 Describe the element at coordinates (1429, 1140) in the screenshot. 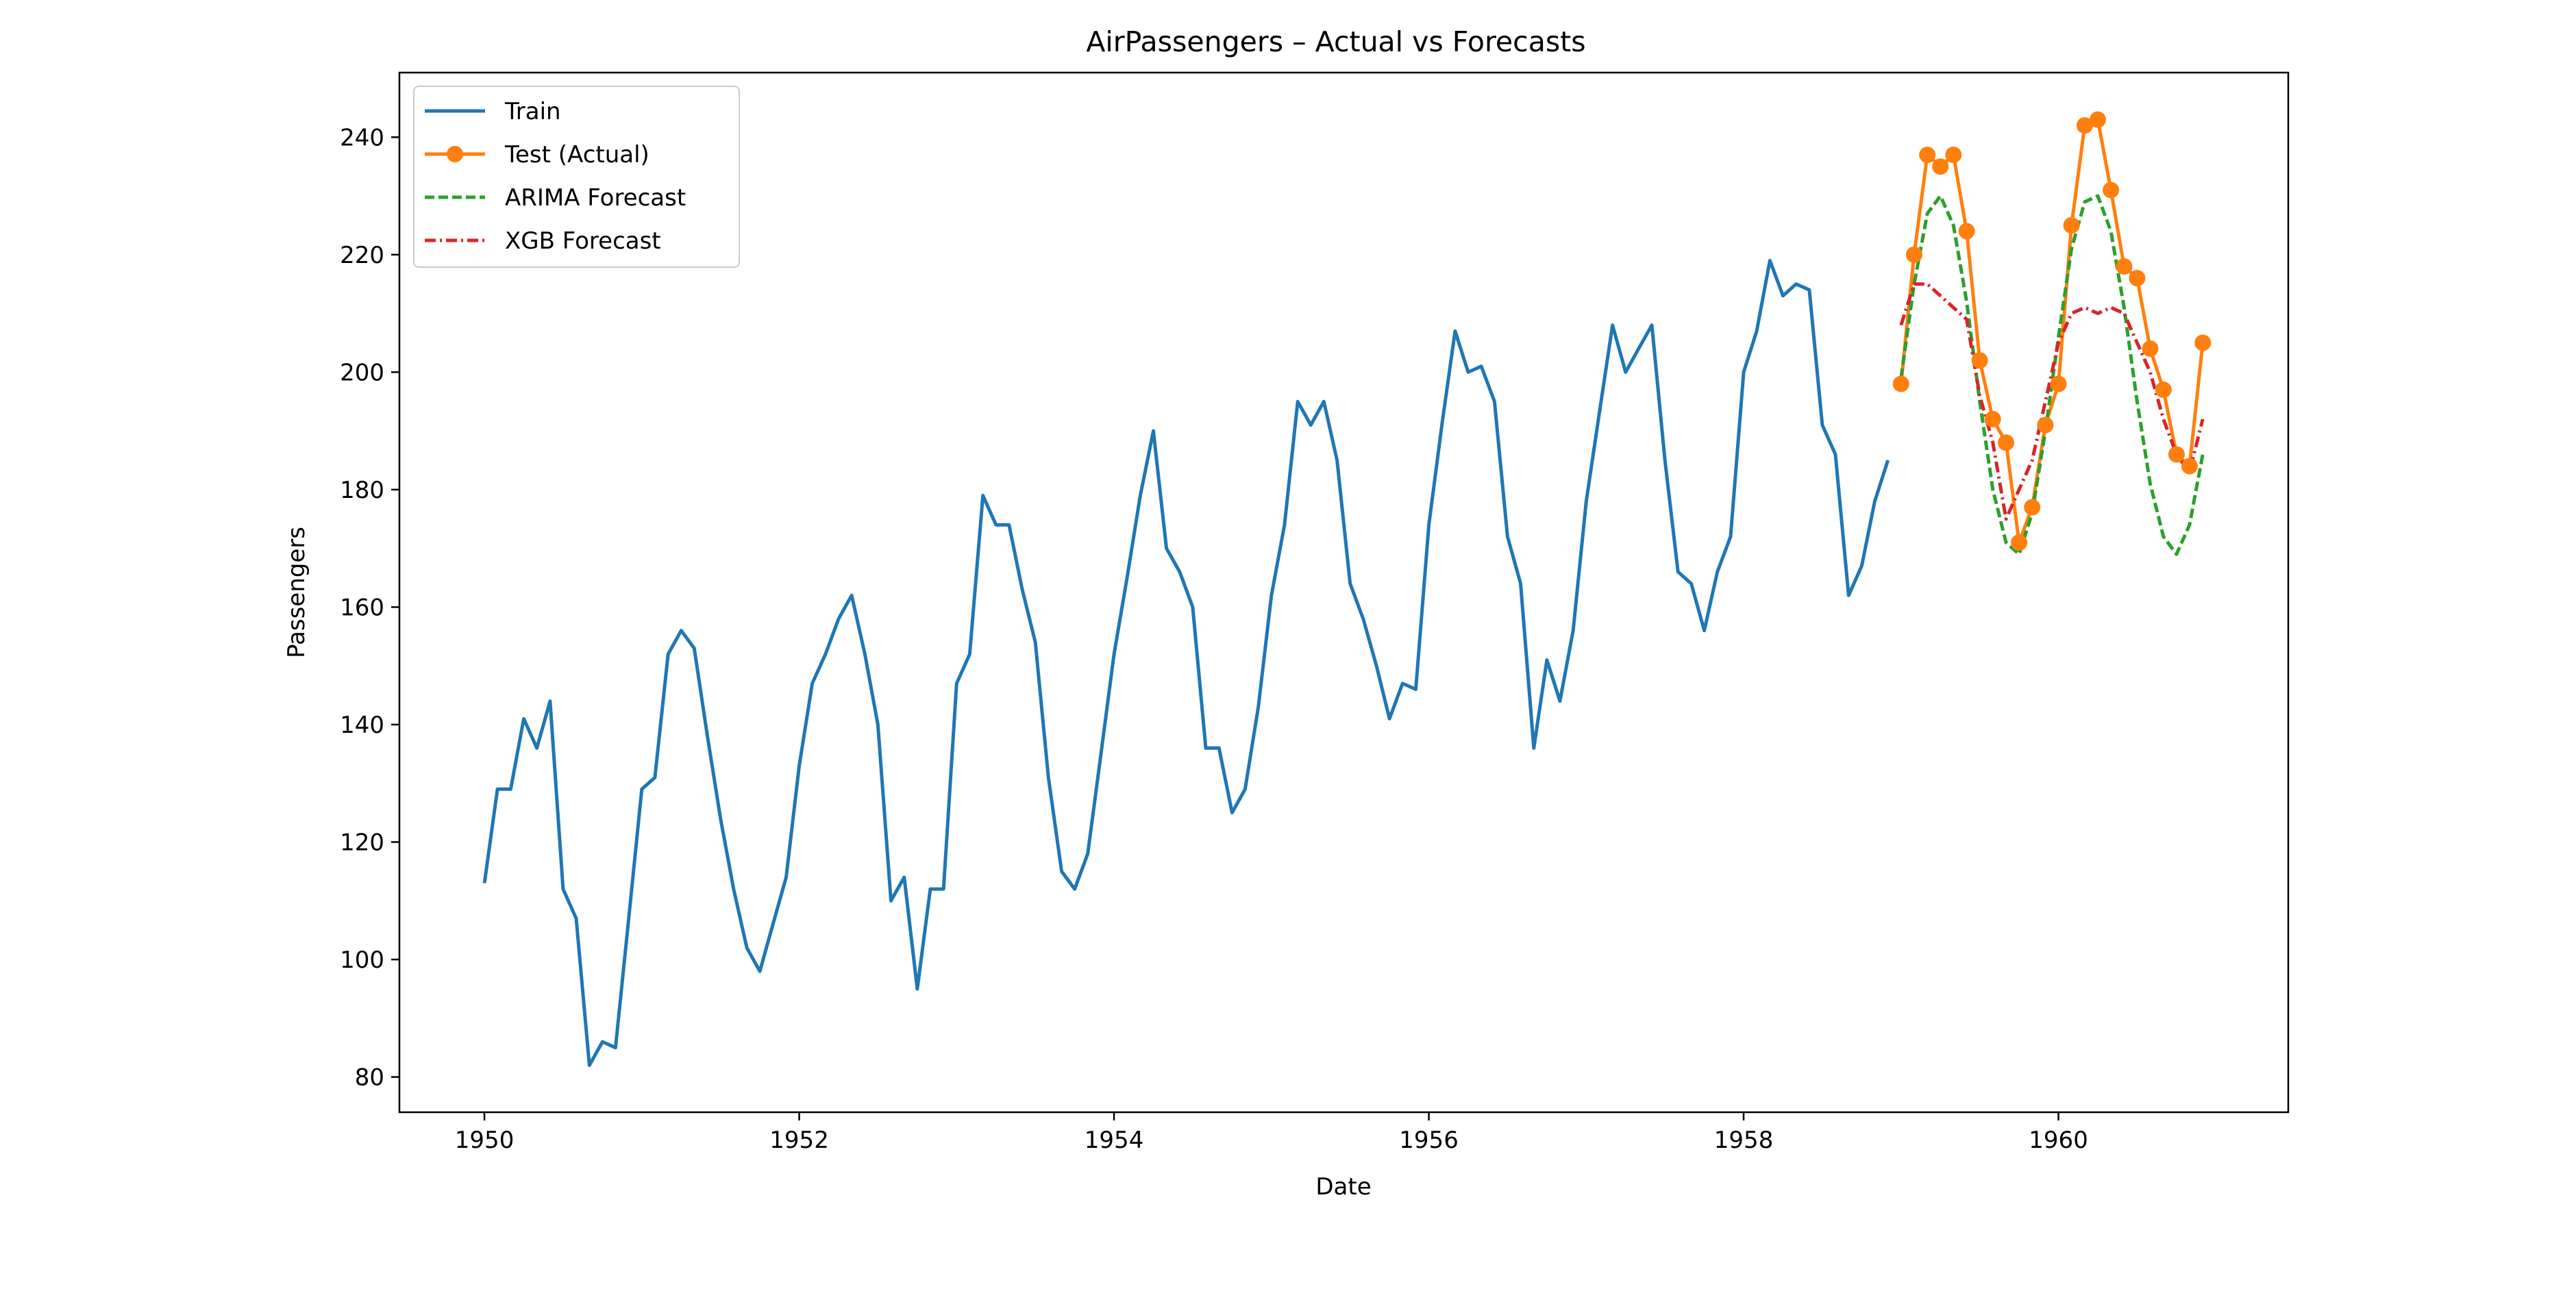

I see `x-tick-label: 1956` at that location.